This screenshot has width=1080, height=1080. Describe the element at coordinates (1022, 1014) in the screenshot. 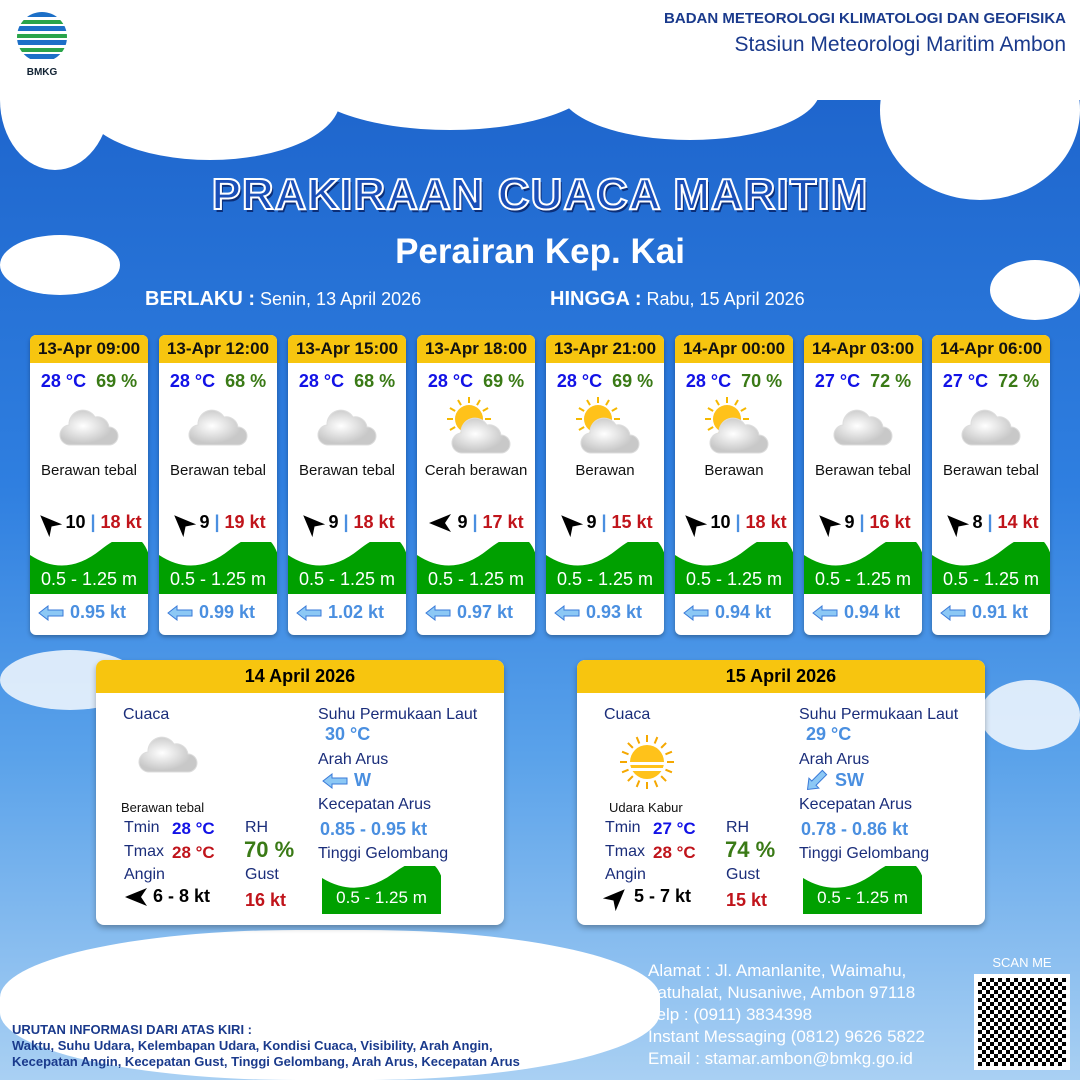

I see `qr-code: SCAN ME` at that location.